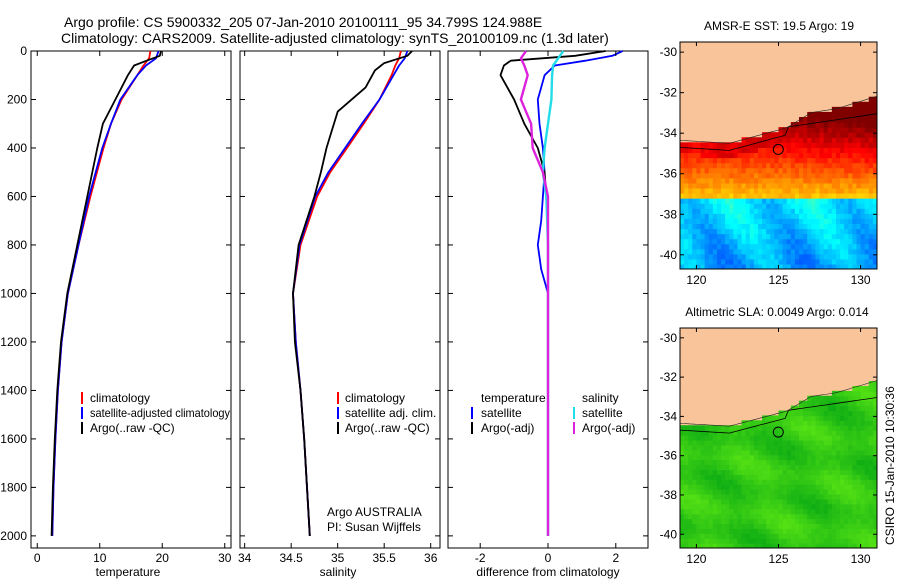  Describe the element at coordinates (37, 558) in the screenshot. I see `x-tick-label: 0` at that location.